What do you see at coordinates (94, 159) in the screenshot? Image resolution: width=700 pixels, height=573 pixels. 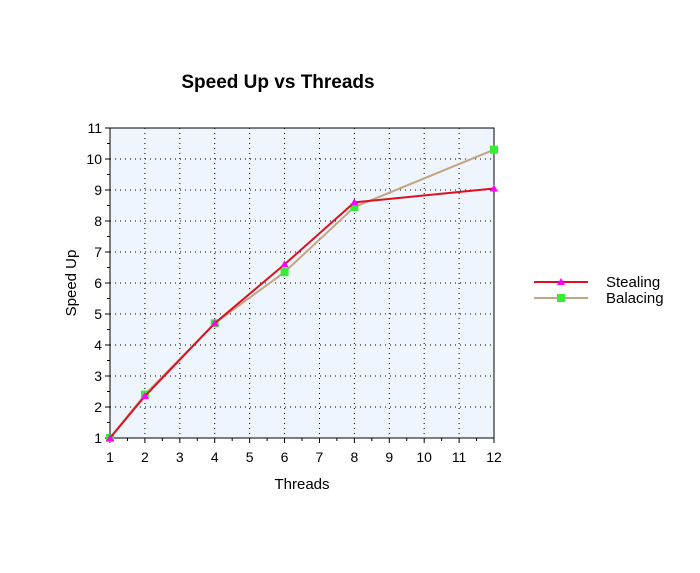 I see `y-tick-label-10: 10` at bounding box center [94, 159].